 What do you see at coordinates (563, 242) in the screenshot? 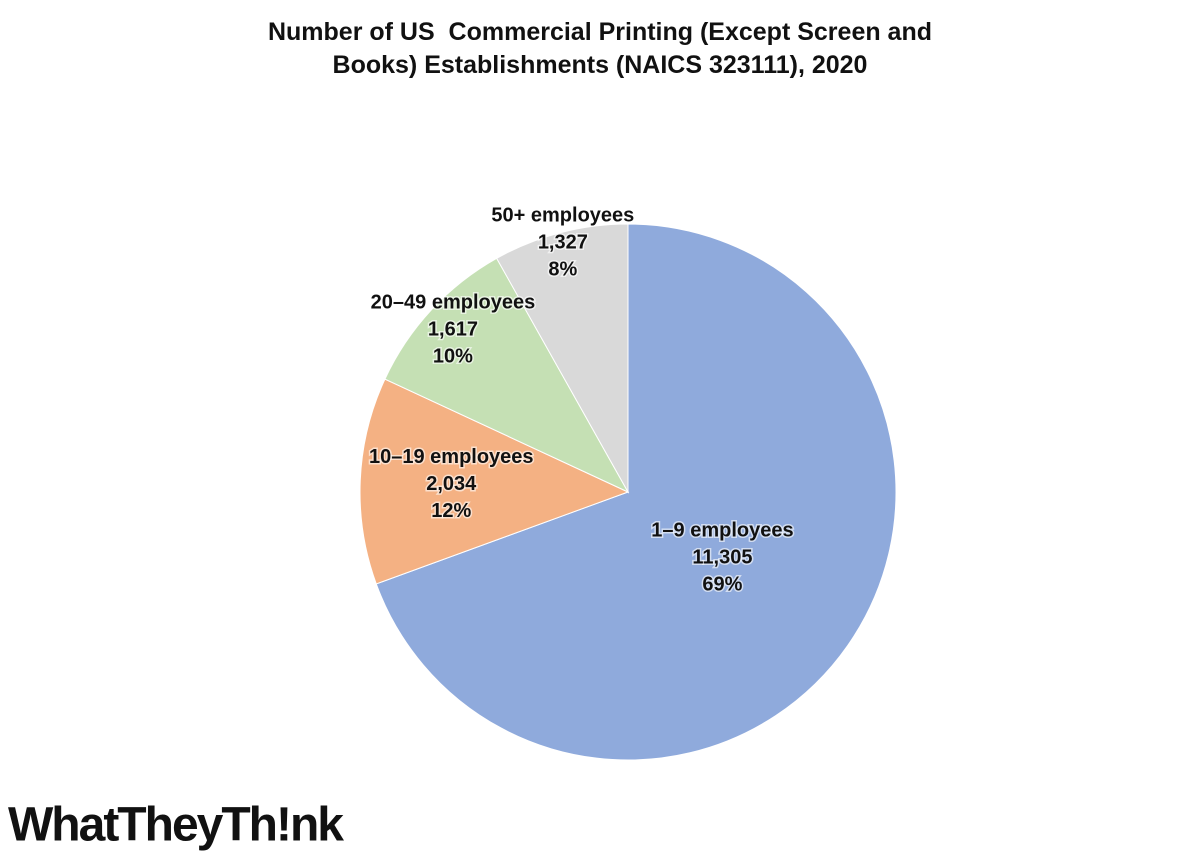
I see `slice-value-label: 1,327` at bounding box center [563, 242].